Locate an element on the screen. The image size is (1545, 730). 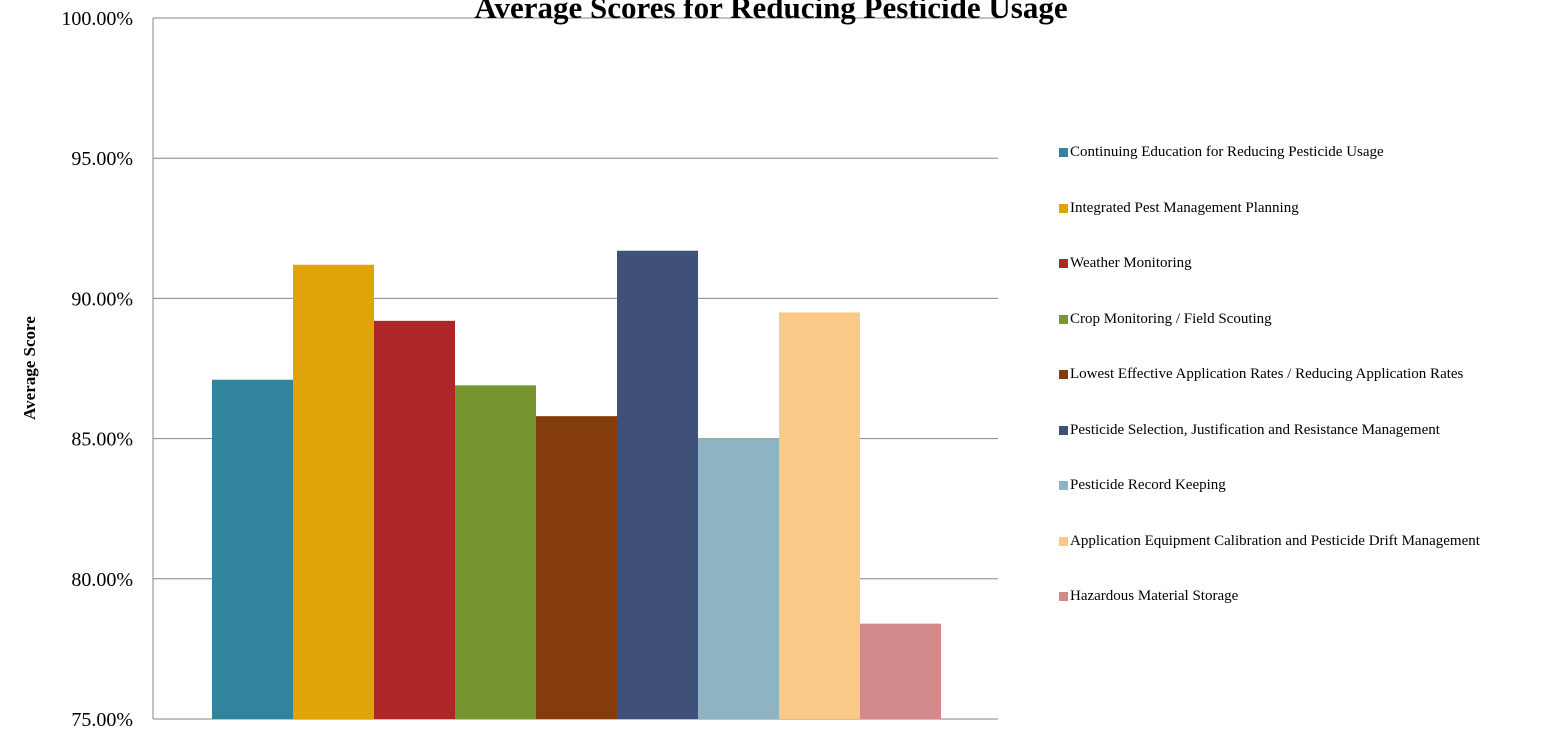
legend-item: Crop Monitoring / Field Scouting is located at coordinates (1165, 319).